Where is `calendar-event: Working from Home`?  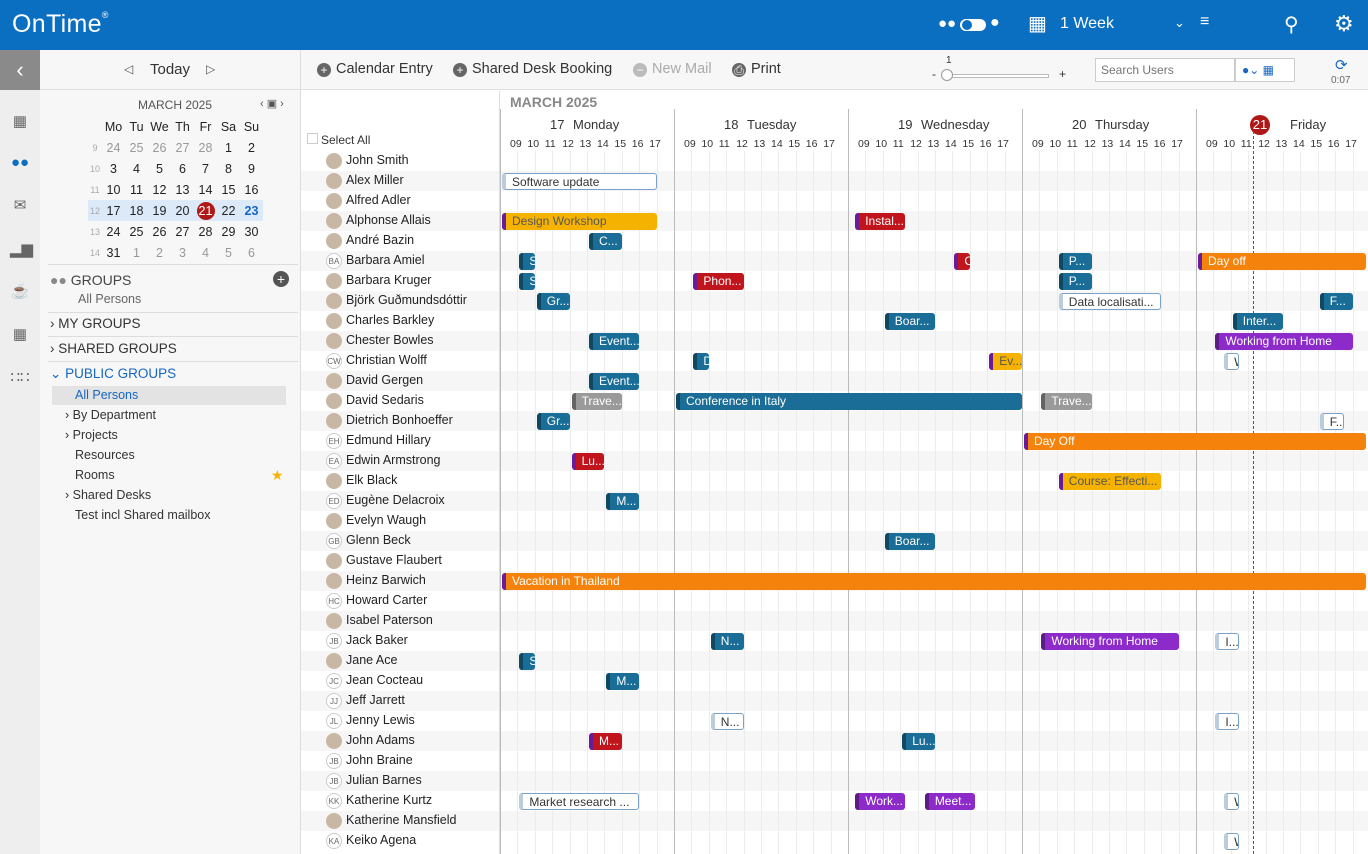
calendar-event: Working from Home is located at coordinates (1110, 641).